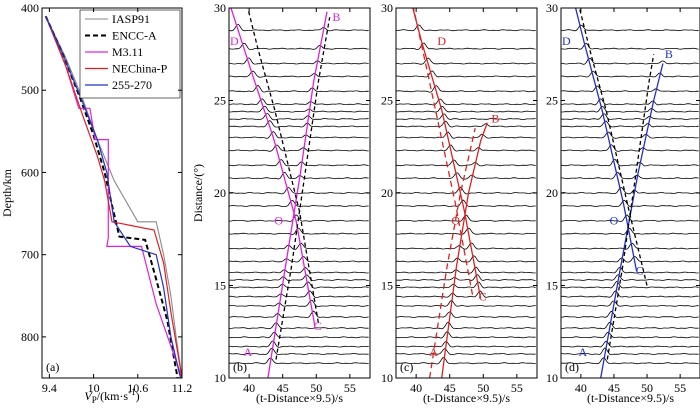  Describe the element at coordinates (198, 193) in the screenshot. I see `y-axis-label: Distance/(°)` at that location.